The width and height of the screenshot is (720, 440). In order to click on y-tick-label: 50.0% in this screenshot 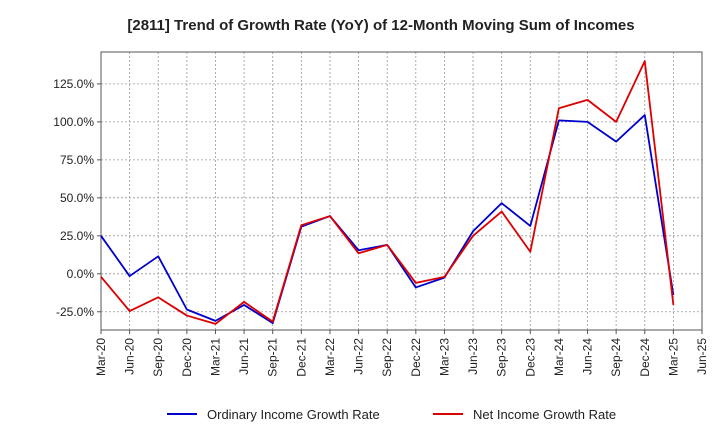, I will do `click(77, 198)`.